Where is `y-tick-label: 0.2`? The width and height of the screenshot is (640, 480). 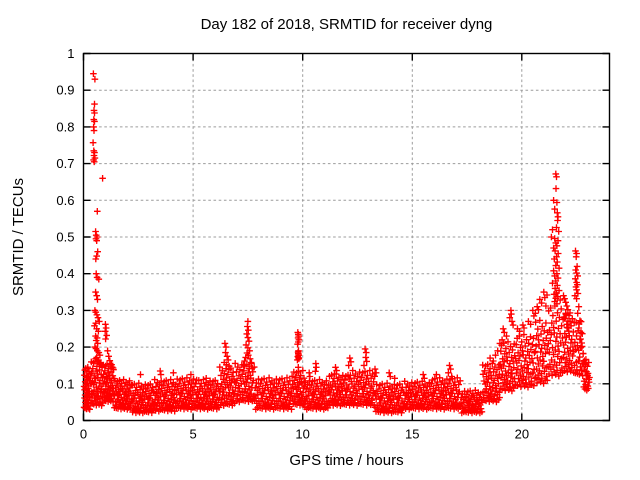 y-tick-label: 0.2 is located at coordinates (65, 347).